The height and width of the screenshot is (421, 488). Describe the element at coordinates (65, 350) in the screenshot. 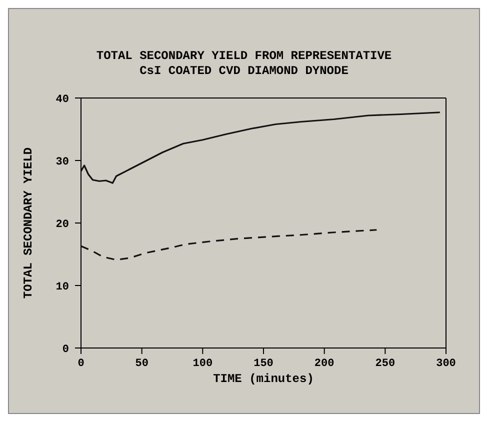

I see `y-tick-label: 0` at that location.